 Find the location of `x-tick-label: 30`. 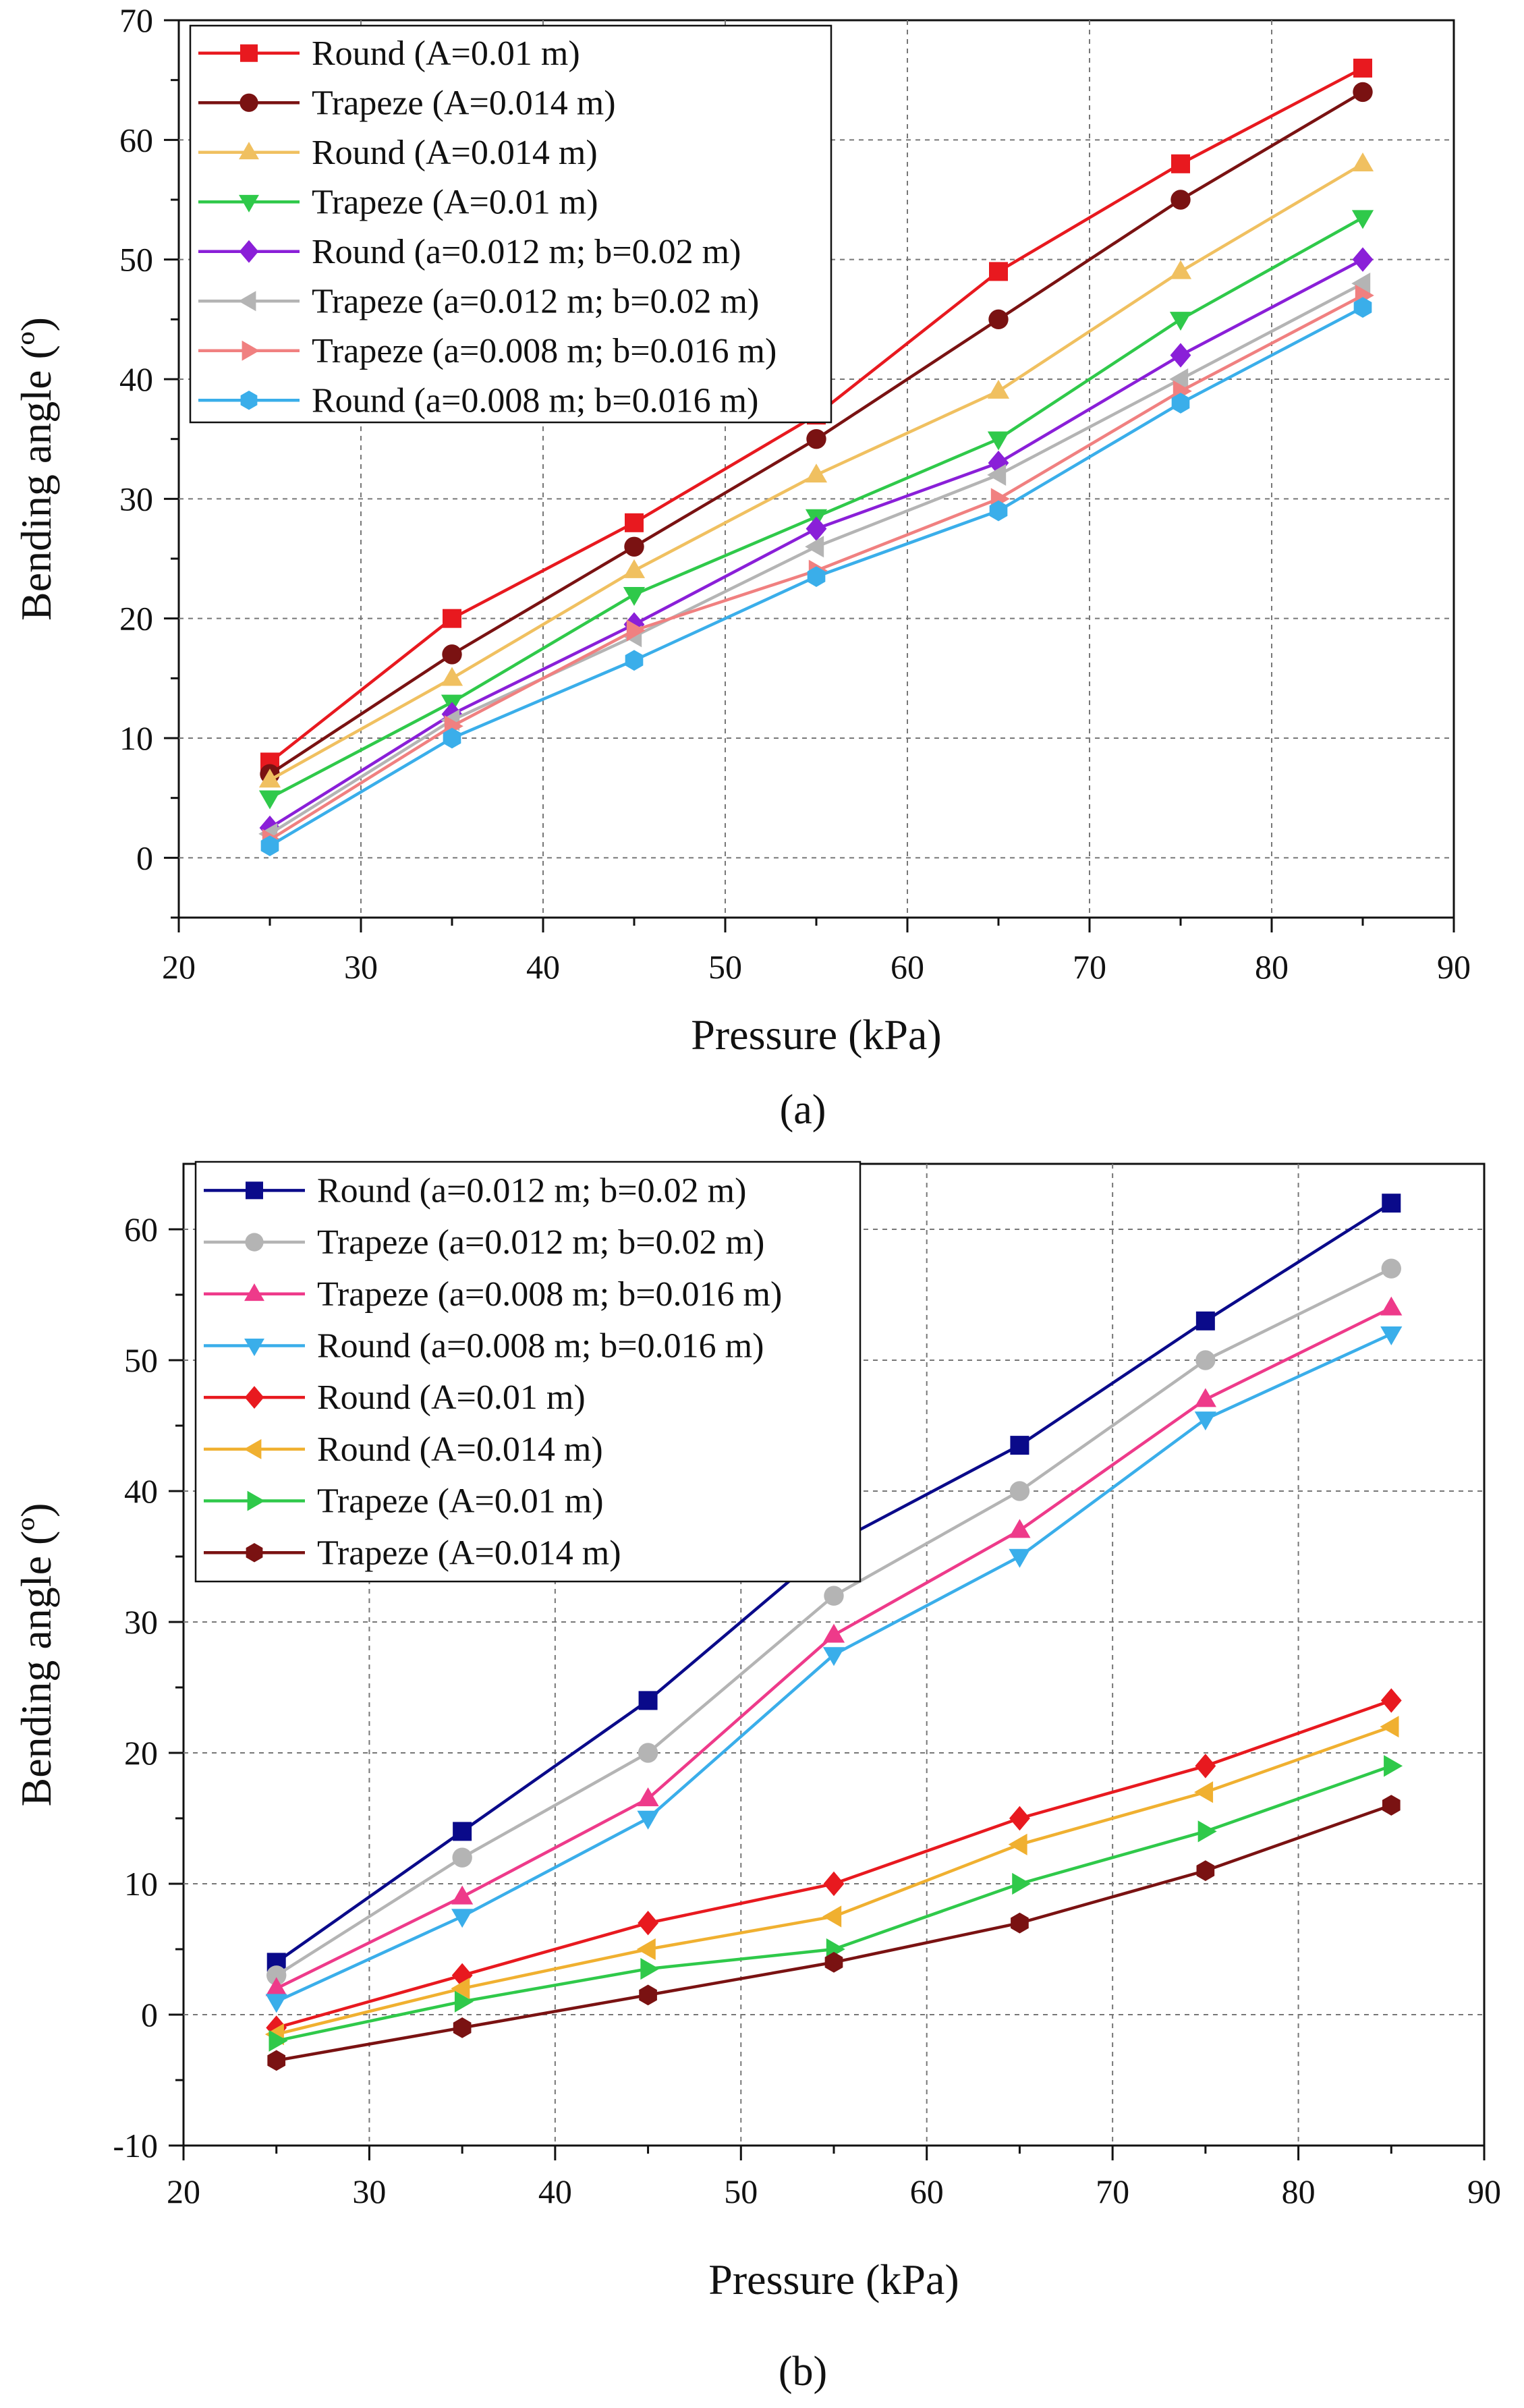

x-tick-label: 30 is located at coordinates (369, 2191).